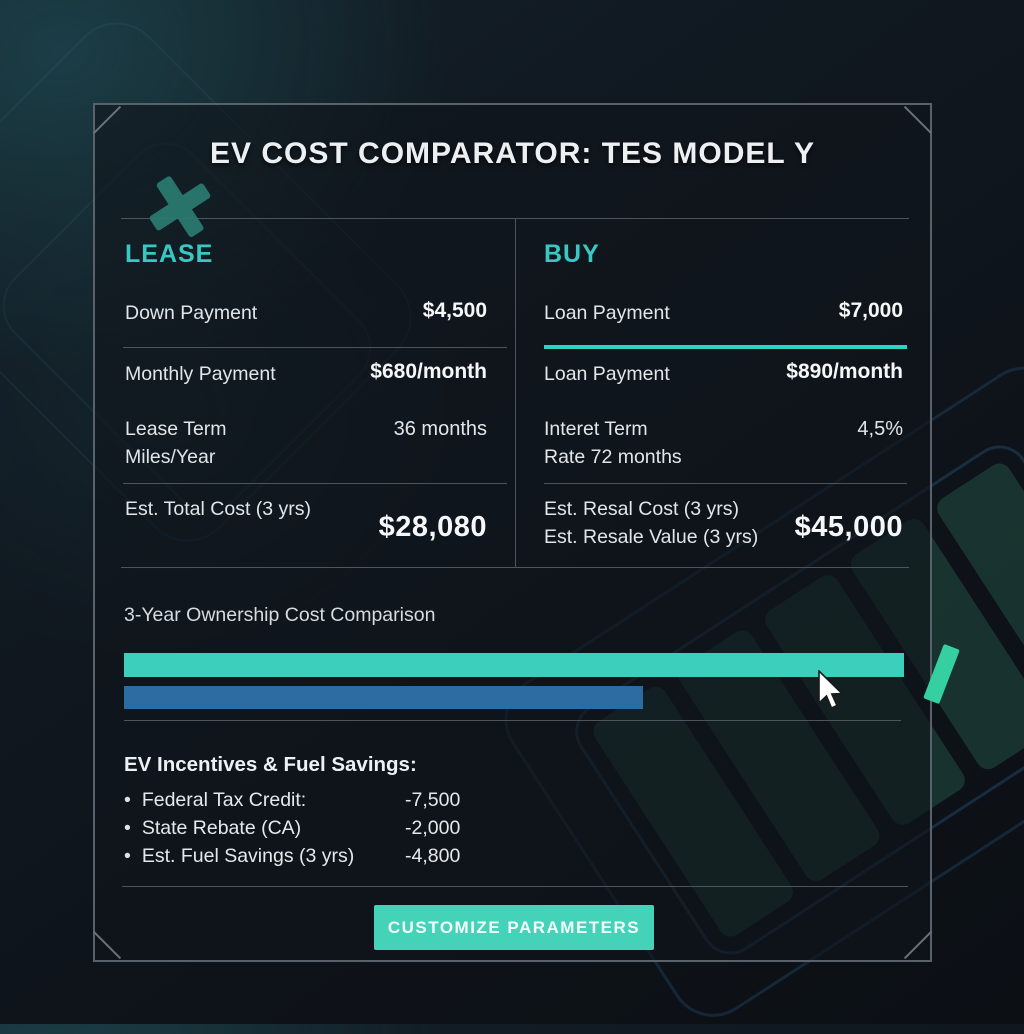  I want to click on buy-resale-label-2: Est. Resale Value (3 yrs), so click(651, 537).